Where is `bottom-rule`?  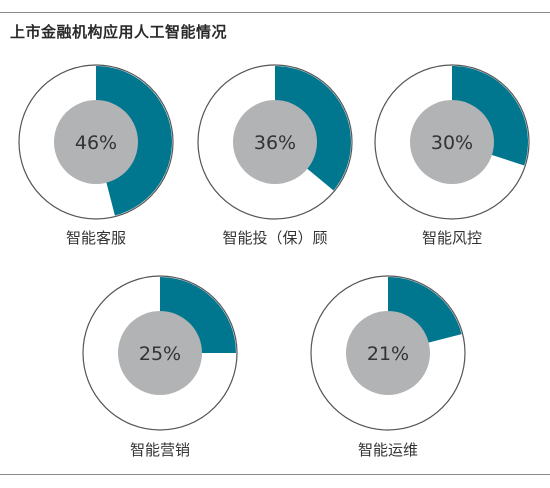
bottom-rule is located at coordinates (275, 474).